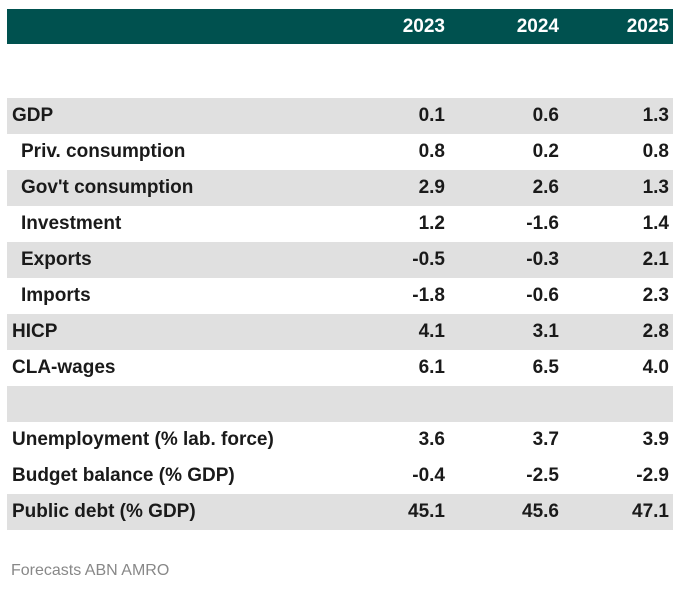 The image size is (692, 591). I want to click on table-row: CLA-wages 6.1 6.5 4.0, so click(340, 368).